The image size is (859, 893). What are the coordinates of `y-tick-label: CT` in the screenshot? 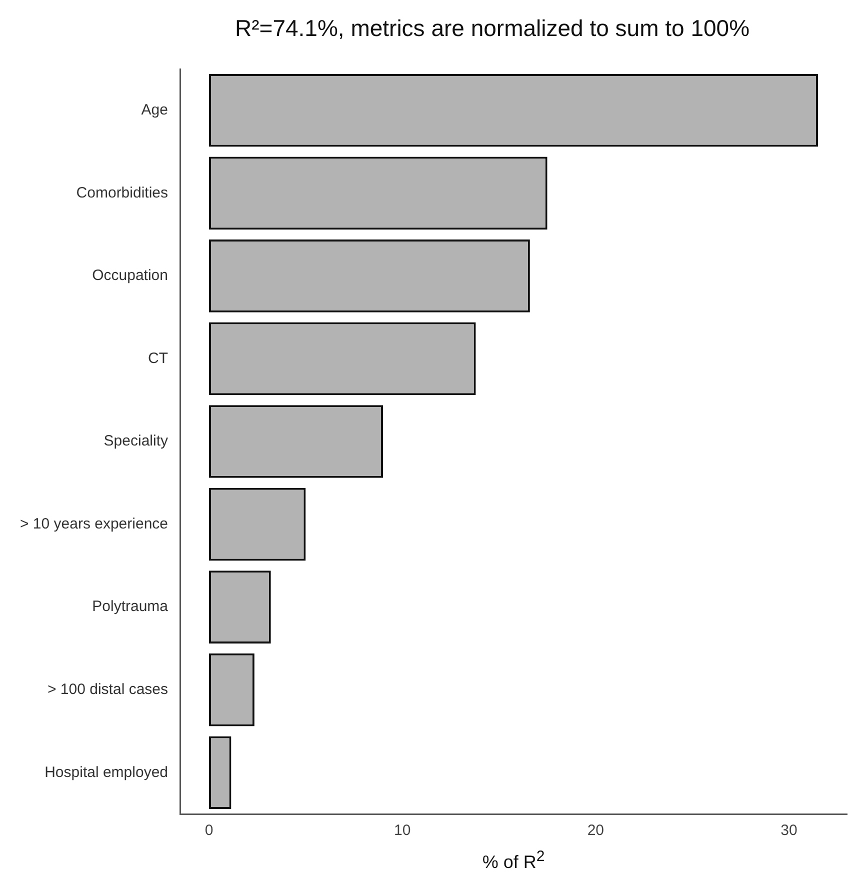 It's located at (158, 358).